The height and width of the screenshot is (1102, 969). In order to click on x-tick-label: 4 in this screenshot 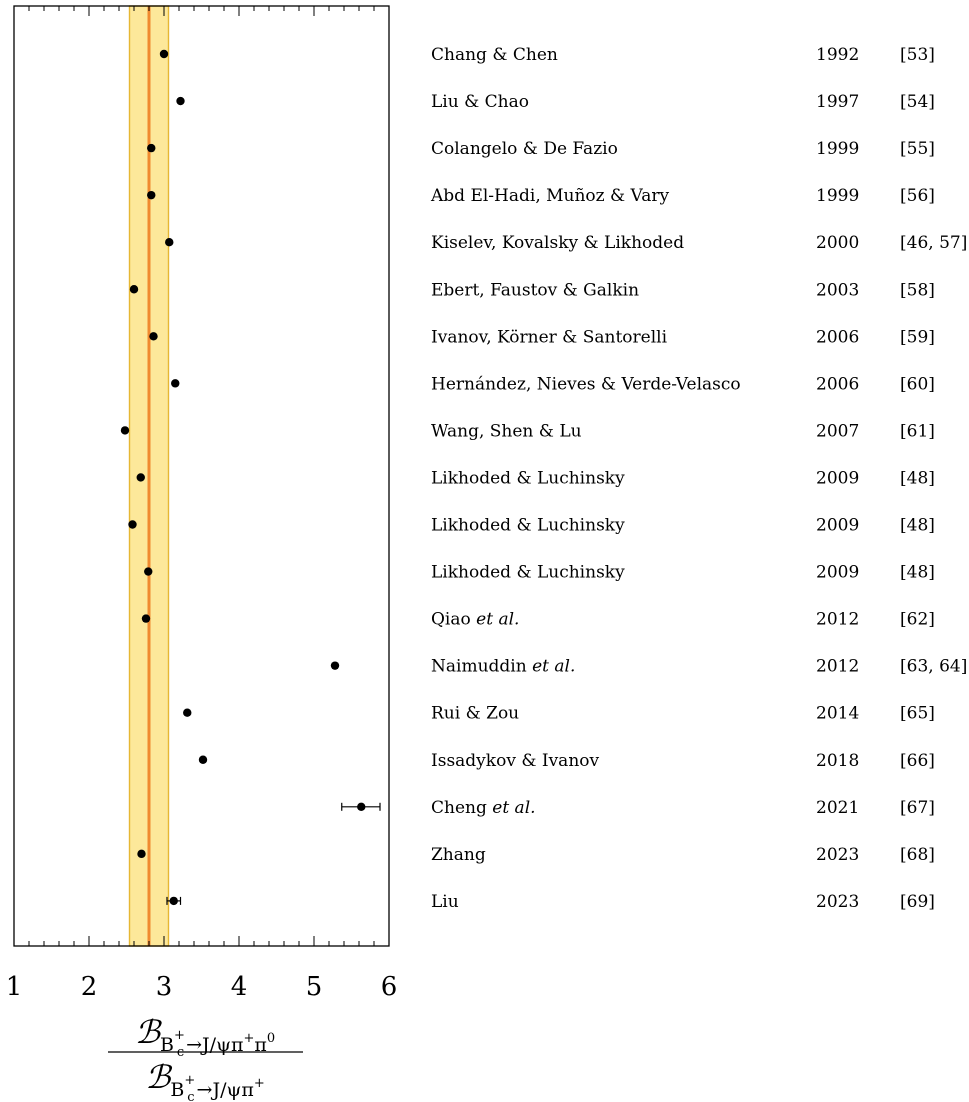, I will do `click(239, 987)`.